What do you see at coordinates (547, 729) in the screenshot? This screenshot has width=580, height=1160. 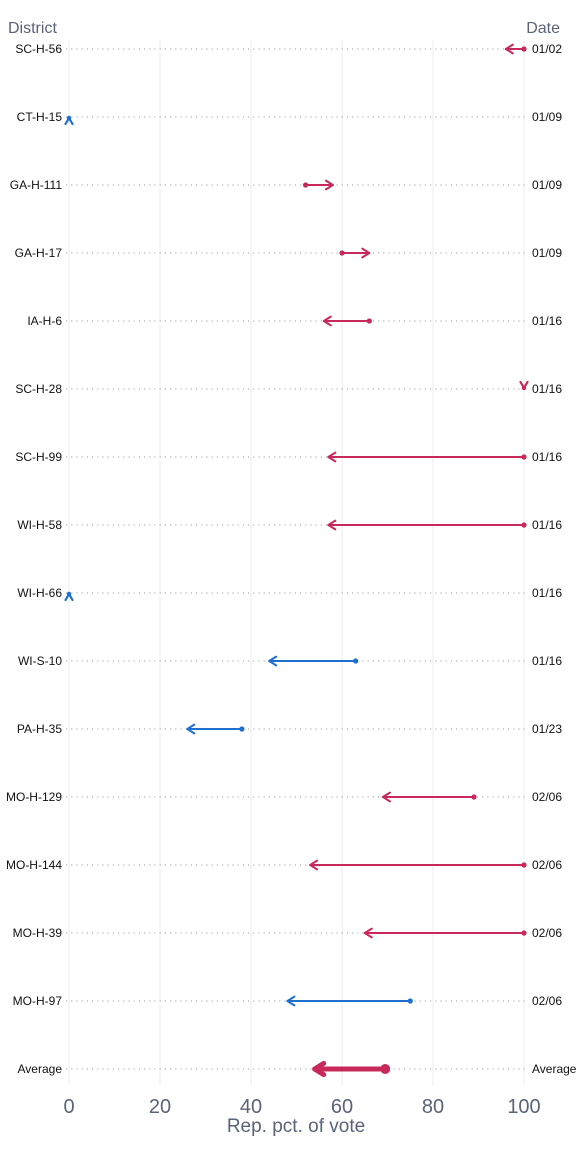 I see `date-label-pa-h-35: 01/23` at bounding box center [547, 729].